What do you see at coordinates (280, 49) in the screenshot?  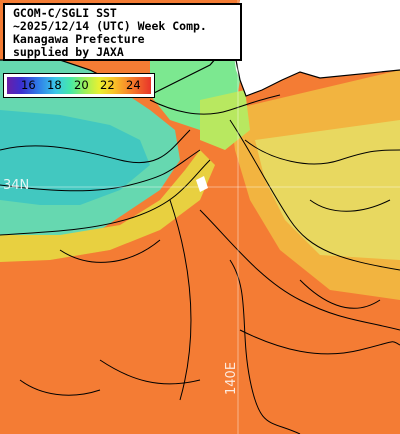 I see `land-peninsula` at bounding box center [280, 49].